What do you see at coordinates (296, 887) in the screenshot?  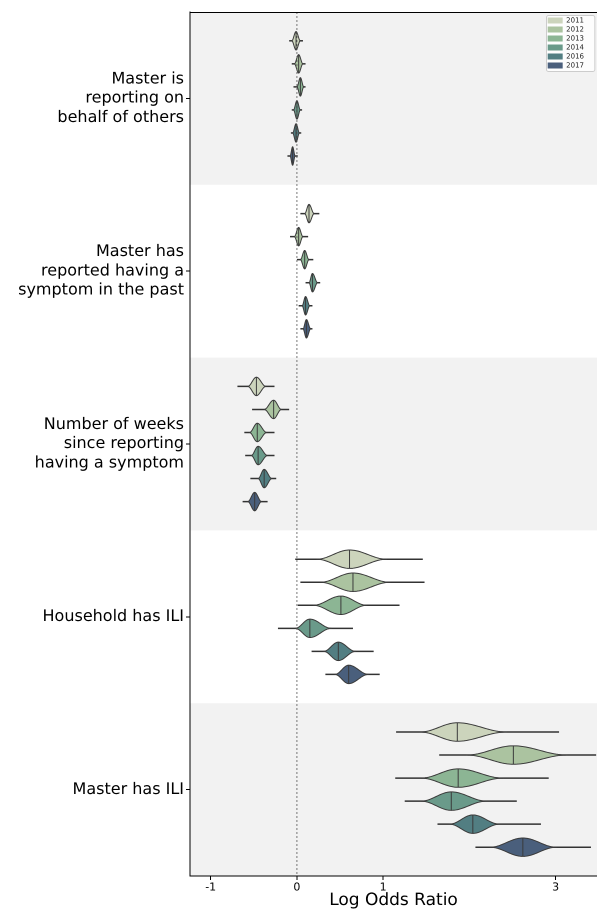 I see `x-tick-label: 0` at bounding box center [296, 887].